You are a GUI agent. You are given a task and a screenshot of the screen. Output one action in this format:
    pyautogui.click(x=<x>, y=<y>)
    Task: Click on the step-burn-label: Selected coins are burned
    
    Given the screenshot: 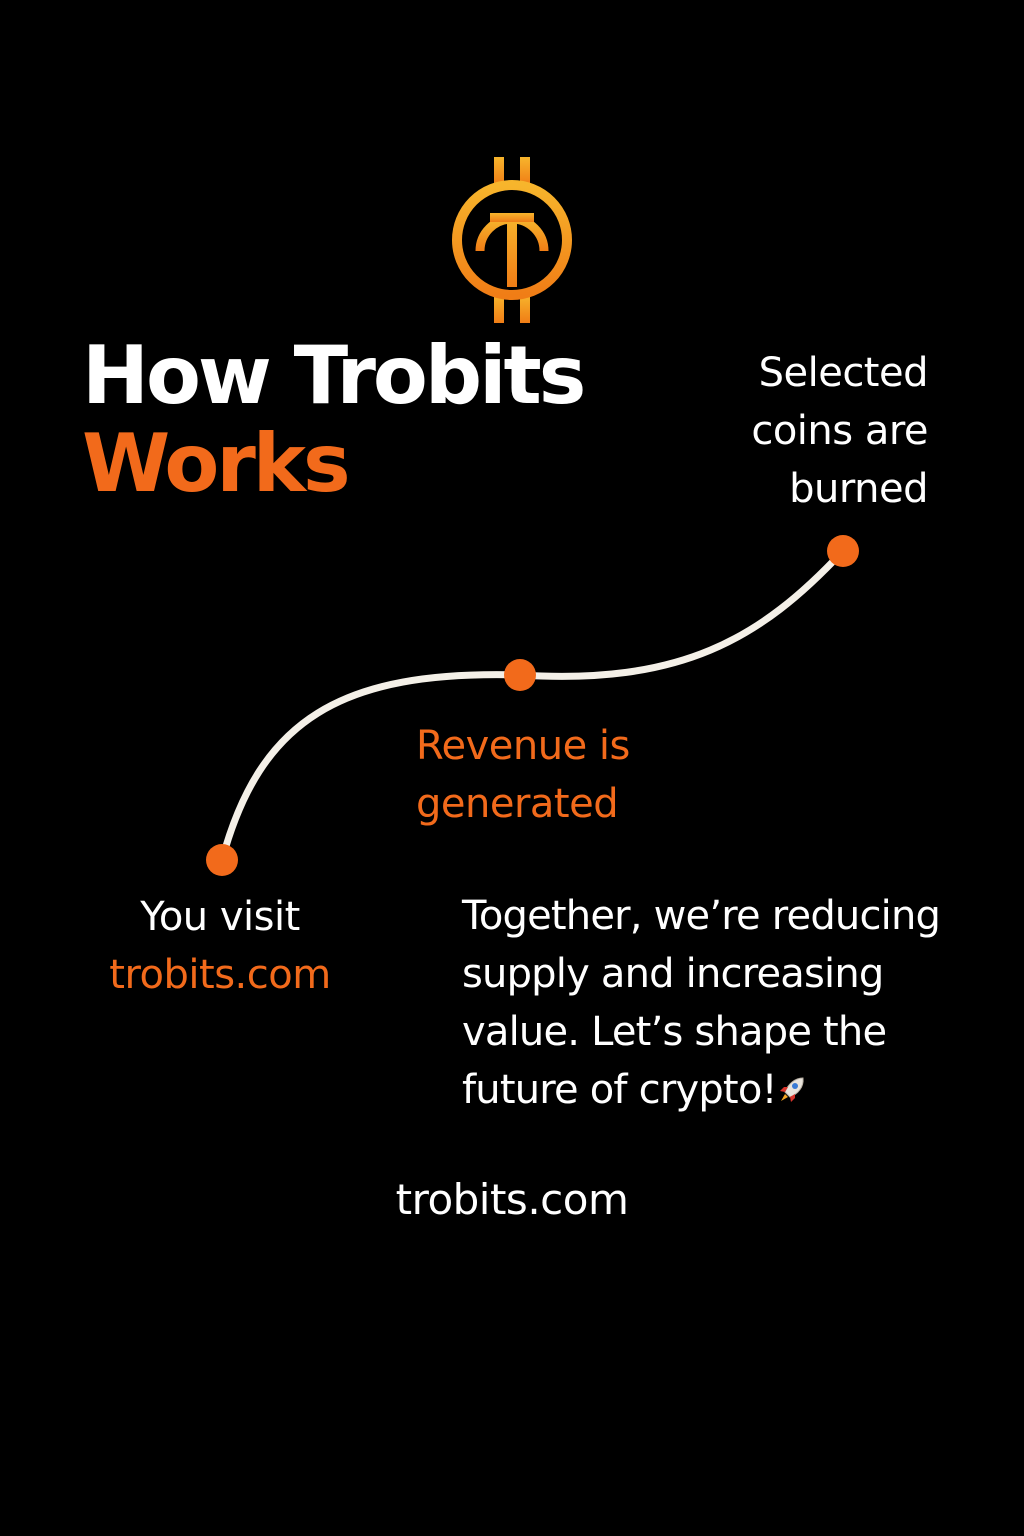 What is the action you would take?
    pyautogui.click(x=839, y=431)
    